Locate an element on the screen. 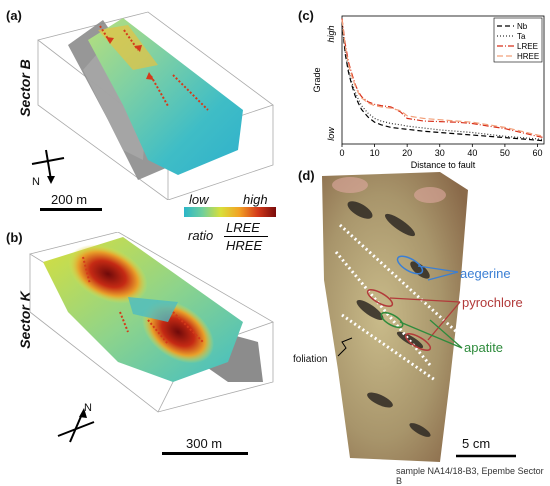 This screenshot has height=486, width=550. panel-c-label: (c) is located at coordinates (306, 15).